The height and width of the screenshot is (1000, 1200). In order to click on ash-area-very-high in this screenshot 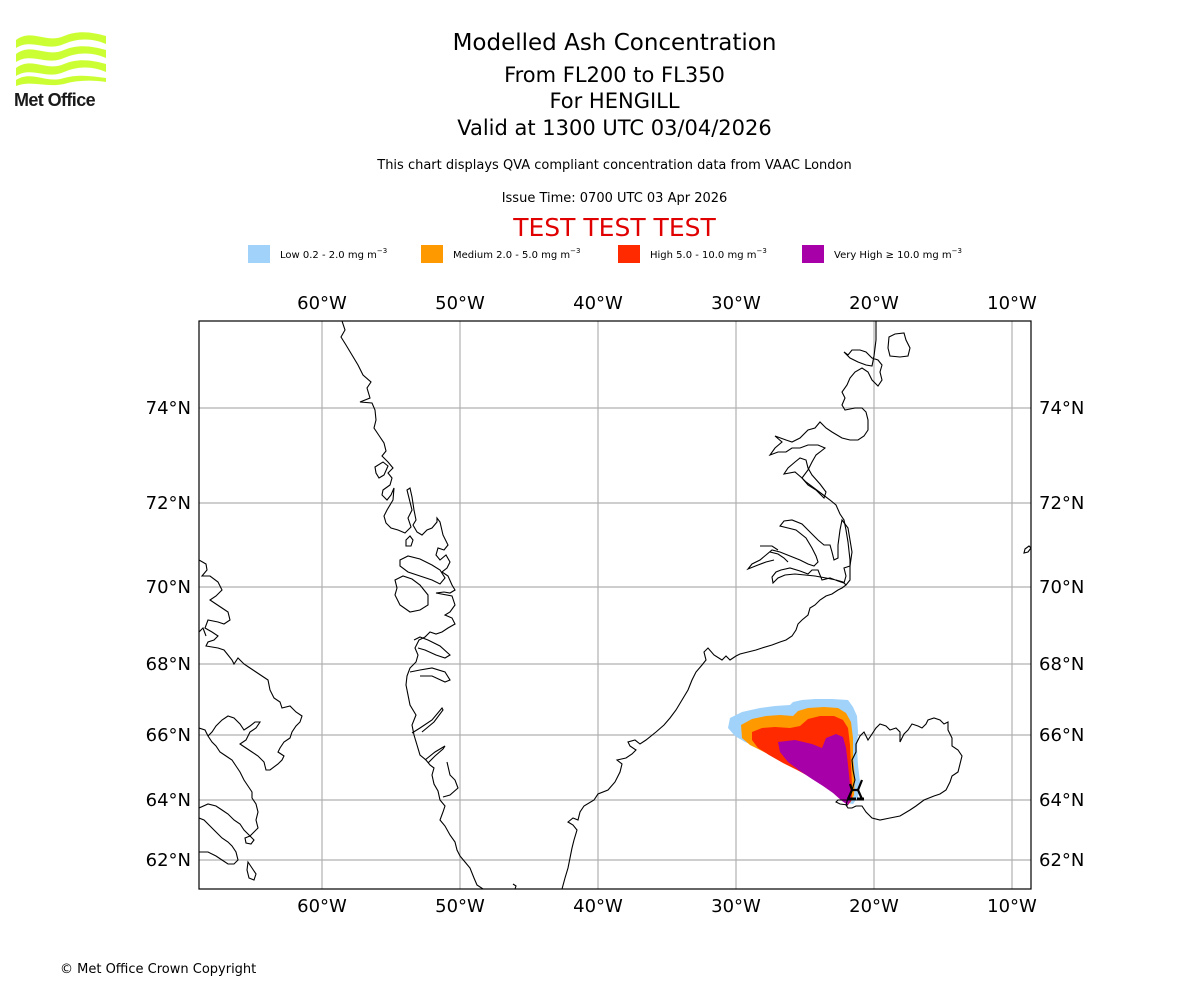, I will do `click(814, 769)`.